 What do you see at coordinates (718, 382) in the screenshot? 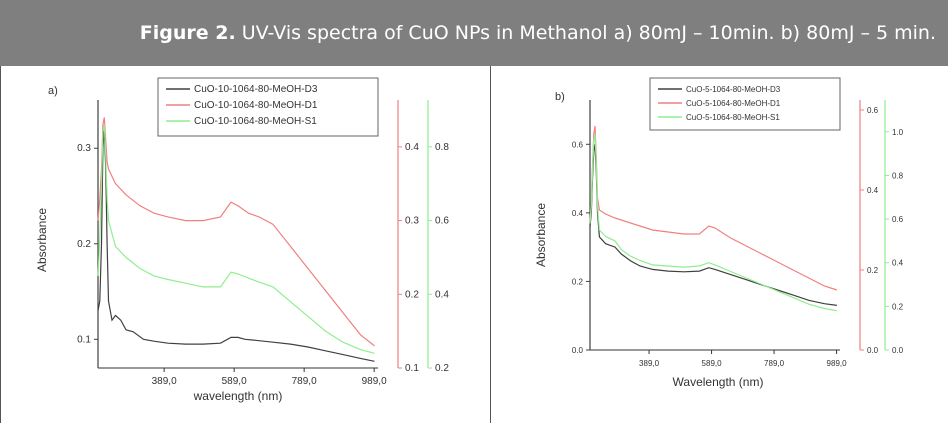
I see `x-axis-label: Wavelength (nm)` at bounding box center [718, 382].